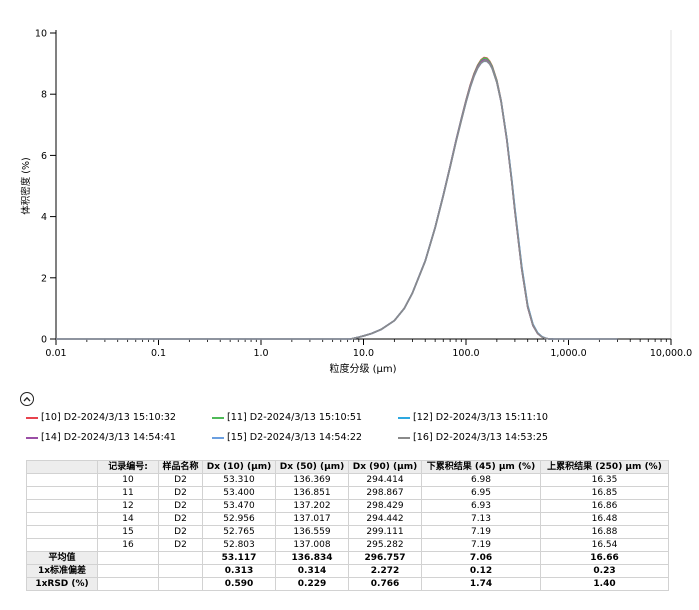 Image resolution: width=699 pixels, height=610 pixels. Describe the element at coordinates (44, 95) in the screenshot. I see `y-tick-label: 8` at that location.